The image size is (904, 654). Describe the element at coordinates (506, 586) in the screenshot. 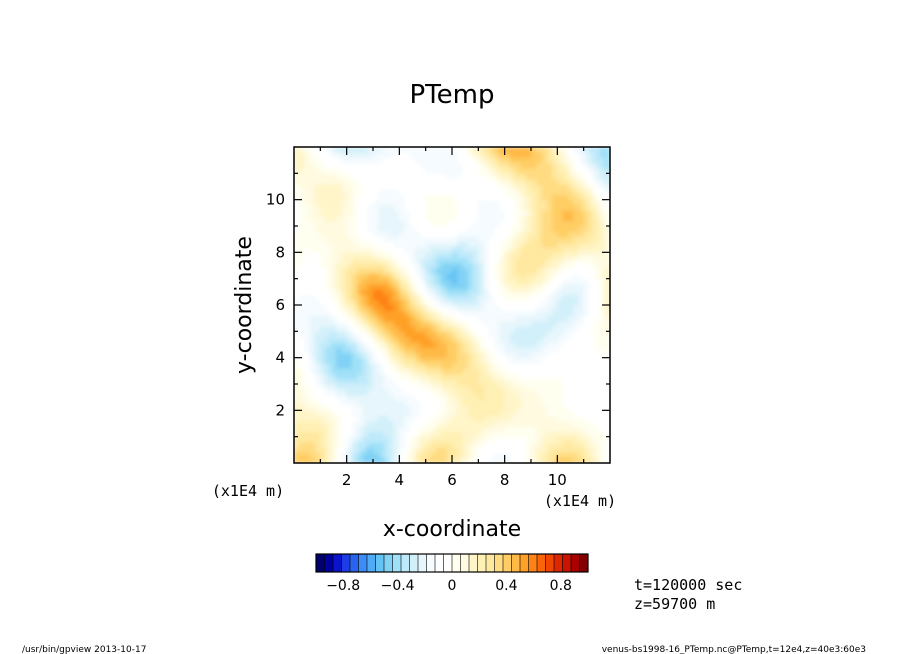

I see `colorbar-tick-label: 0.4` at that location.